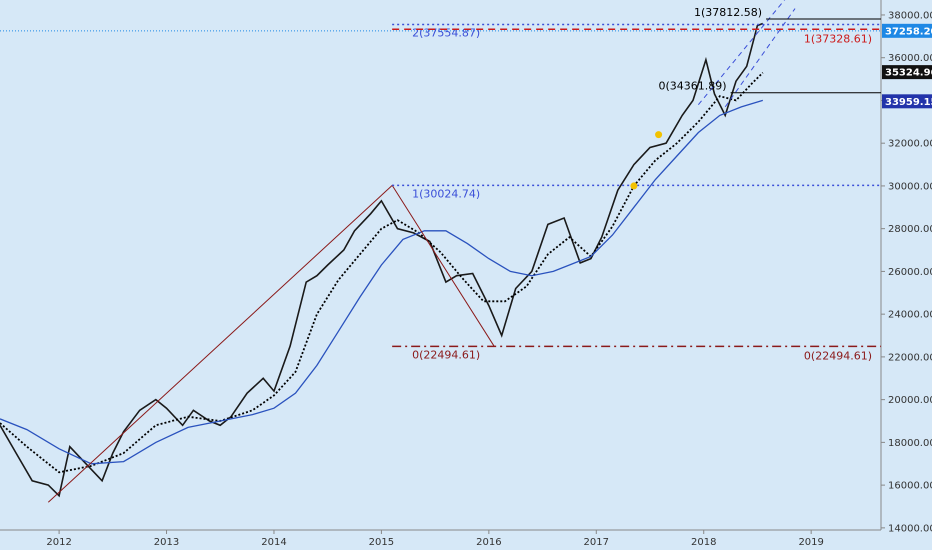 The width and height of the screenshot is (932, 550). What do you see at coordinates (910, 357) in the screenshot?
I see `y-tick-label: 22000.00` at bounding box center [910, 357].